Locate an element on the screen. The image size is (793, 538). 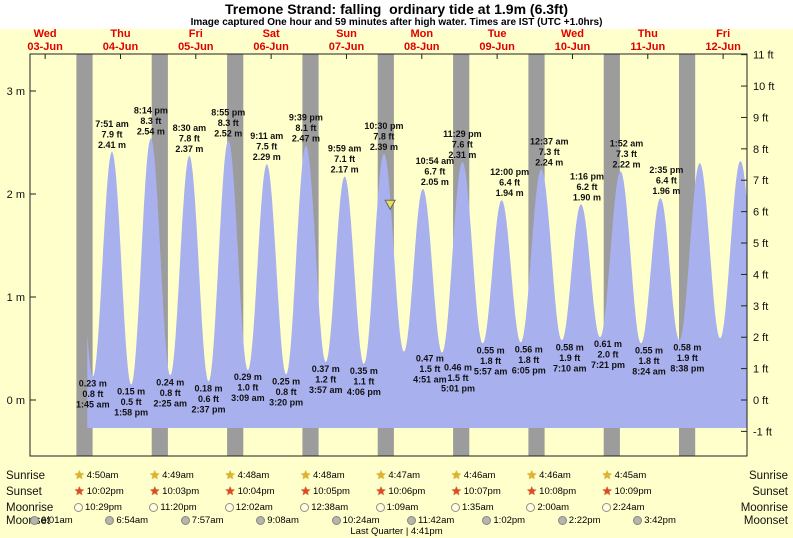
sunrise-time: 4:46am is located at coordinates (479, 475).